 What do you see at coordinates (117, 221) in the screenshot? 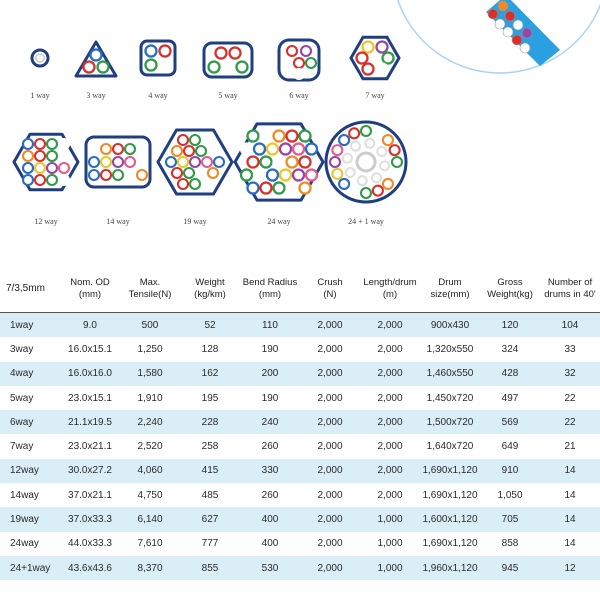
I see `bundle-14-way-label: 14 way` at bounding box center [117, 221].